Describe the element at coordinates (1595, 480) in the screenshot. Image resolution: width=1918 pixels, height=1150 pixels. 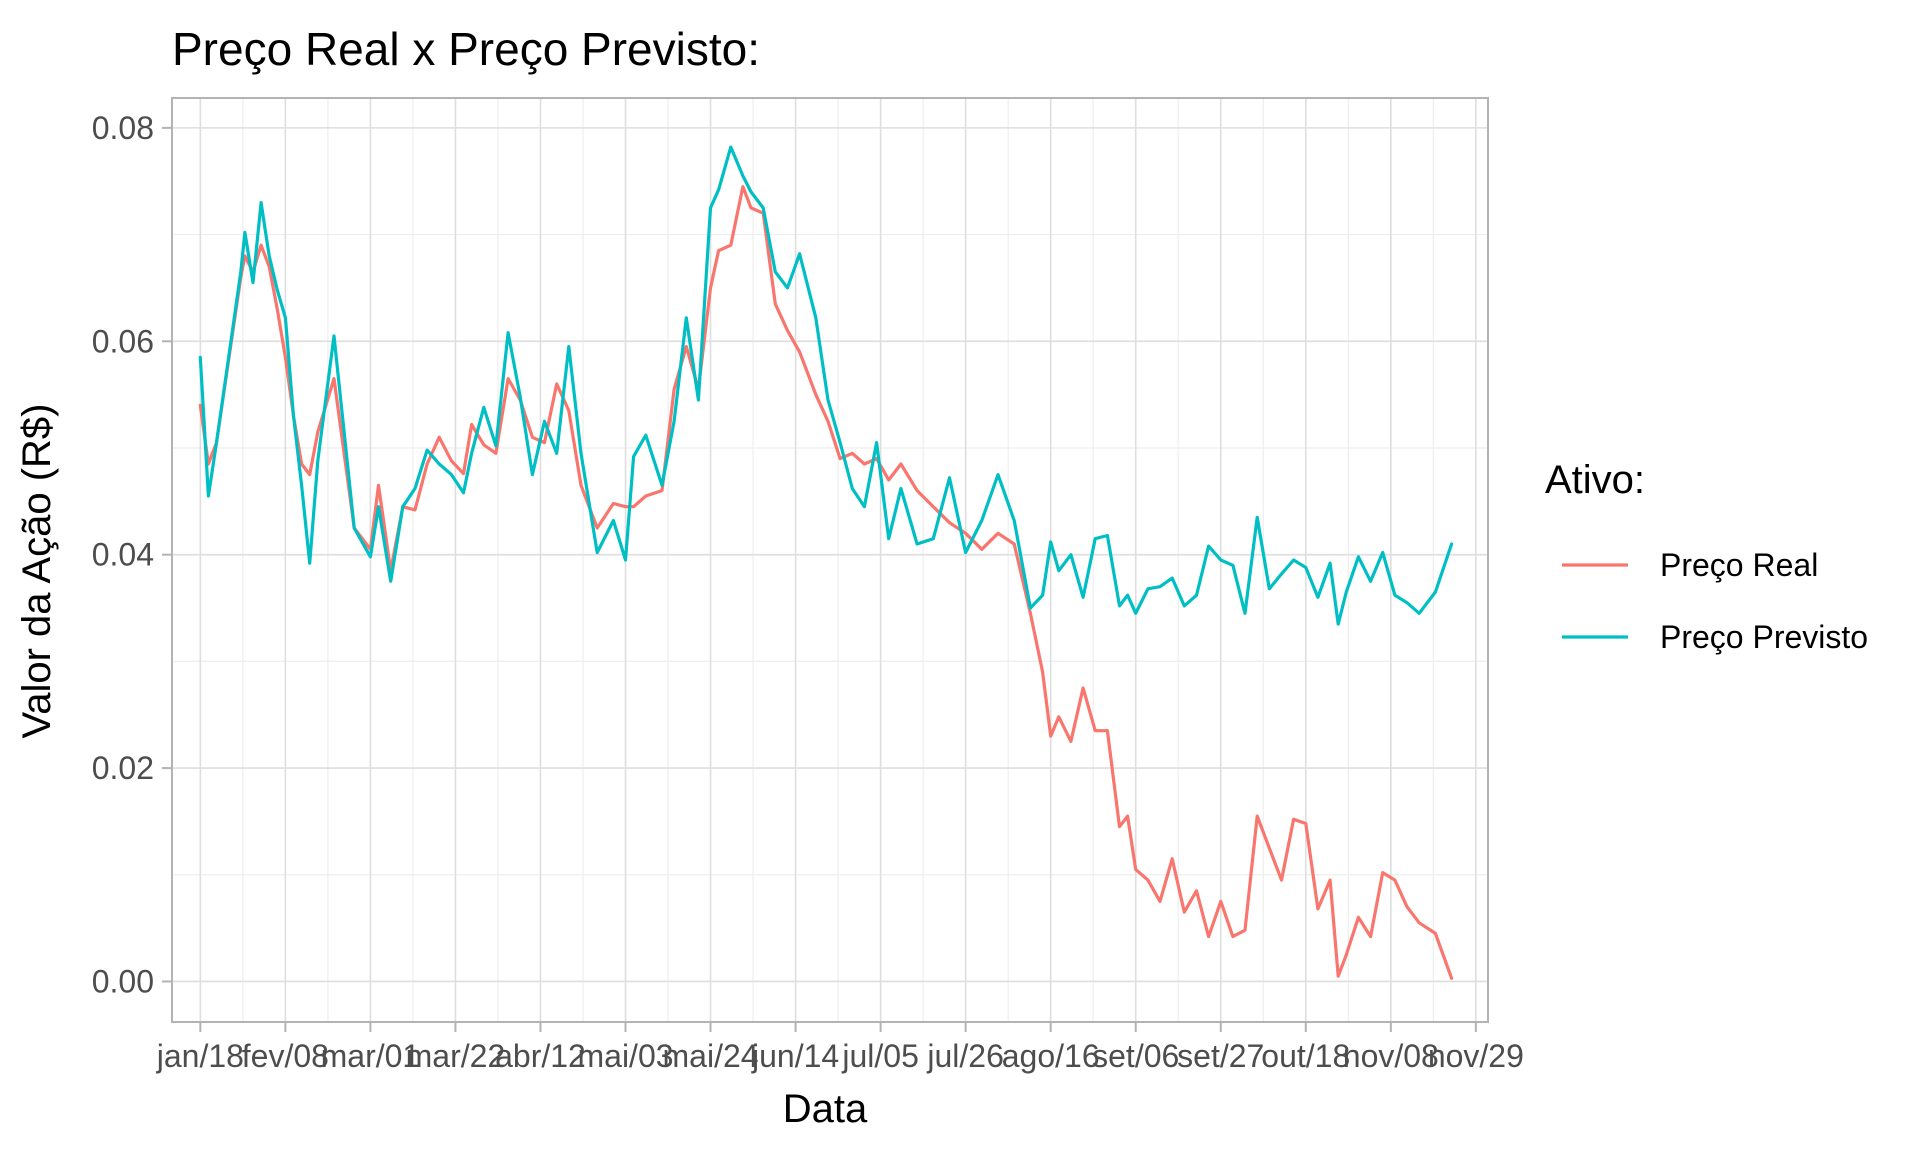
I see `legend-title: Ativo:` at that location.